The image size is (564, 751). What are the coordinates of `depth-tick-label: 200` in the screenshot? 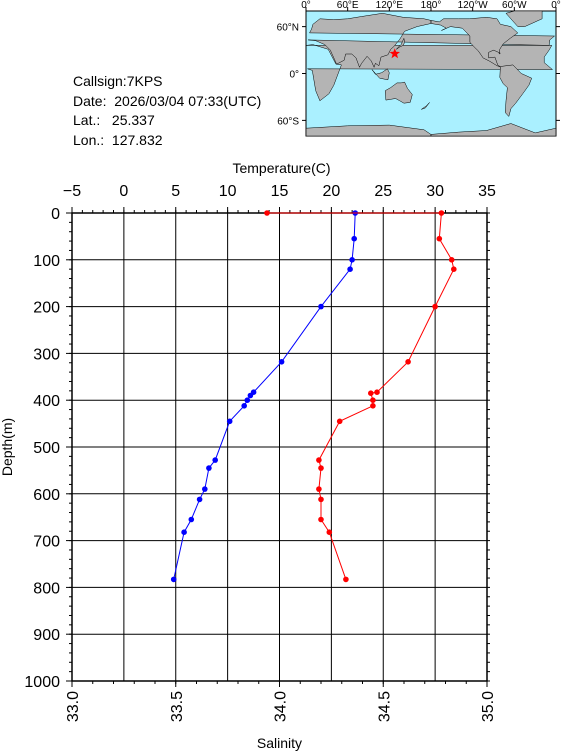 It's located at (46, 308).